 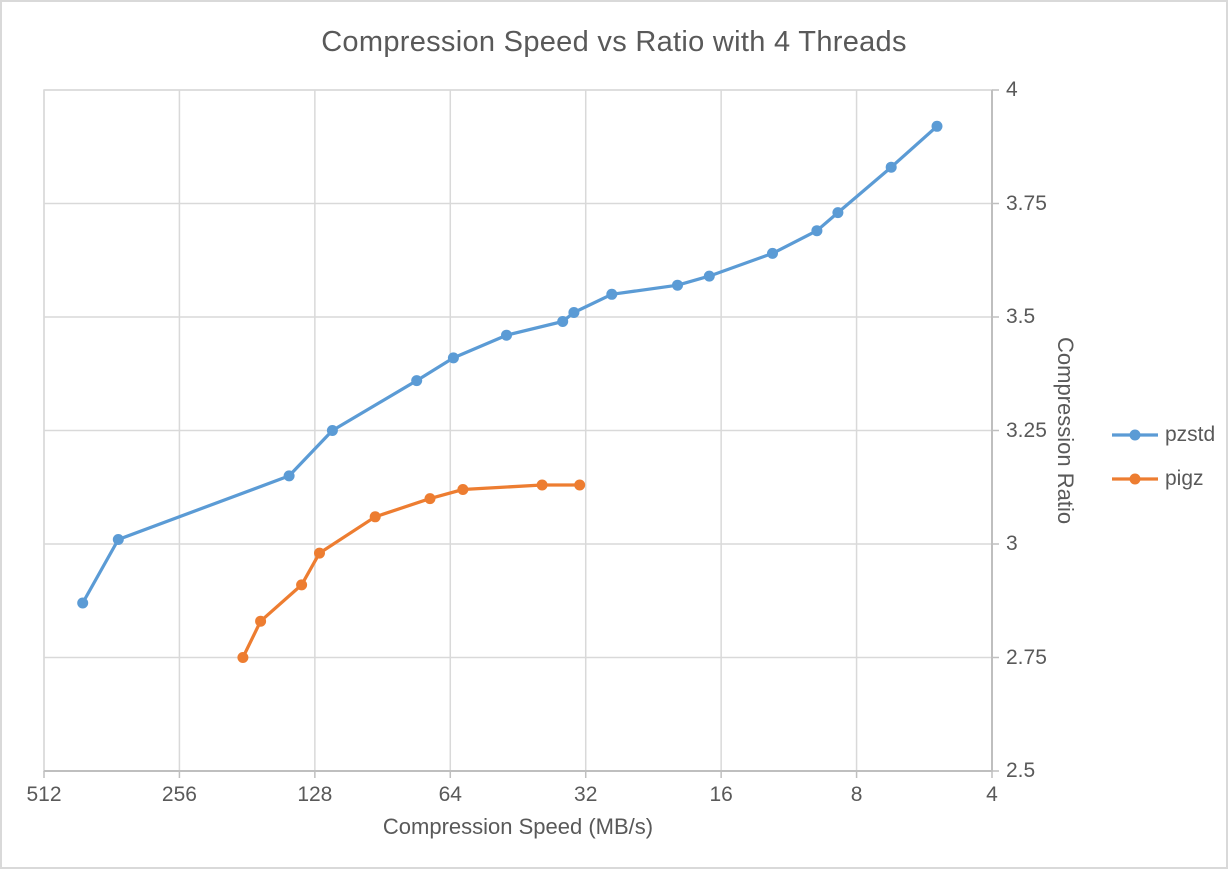 What do you see at coordinates (179, 794) in the screenshot?
I see `x-tick-label: 256` at bounding box center [179, 794].